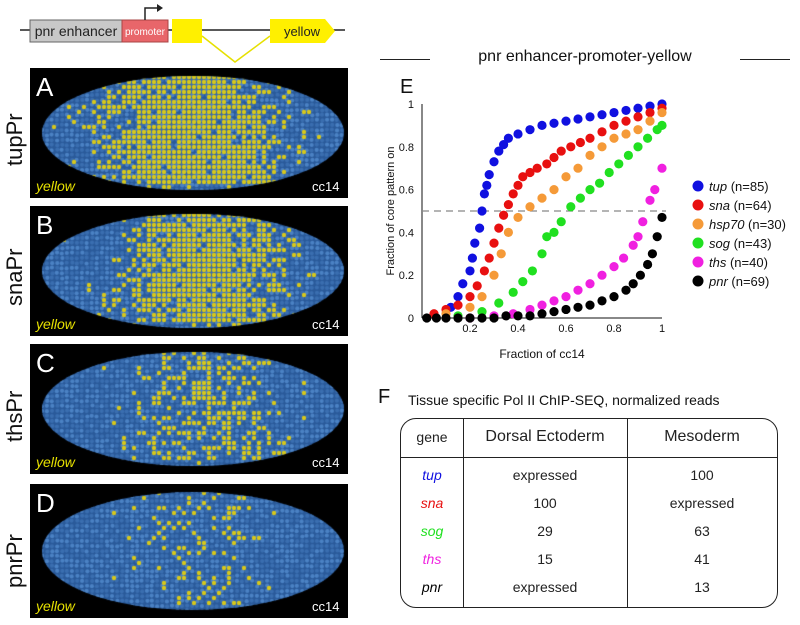 Image resolution: width=800 pixels, height=625 pixels. I want to click on stain-label-d: yellow, so click(55, 606).